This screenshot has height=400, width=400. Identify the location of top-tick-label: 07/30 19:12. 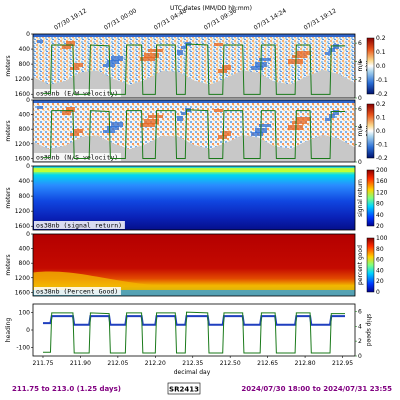
(70, 19).